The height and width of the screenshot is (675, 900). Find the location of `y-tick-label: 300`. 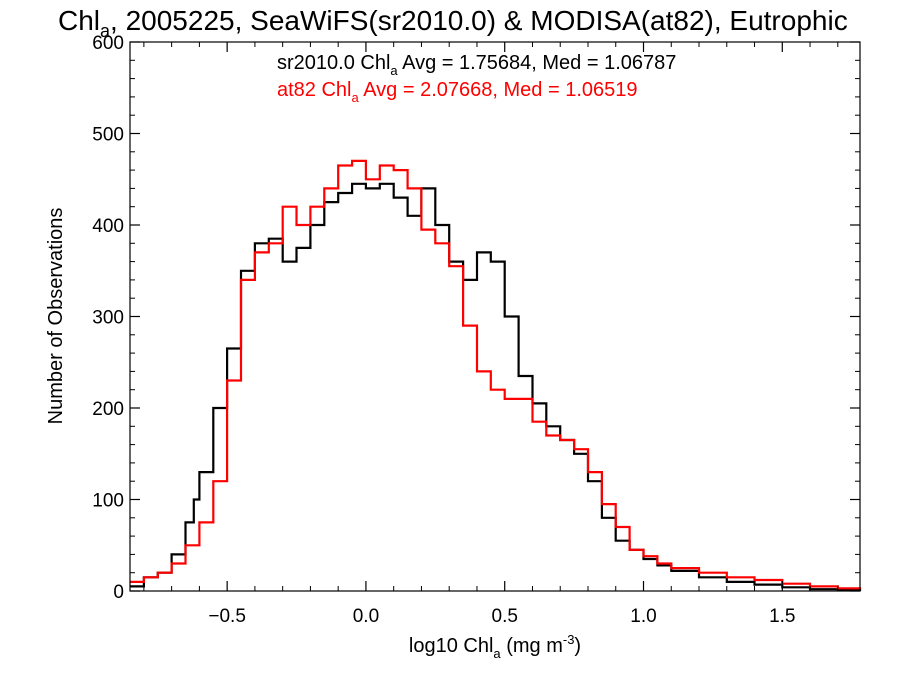

y-tick-label: 300 is located at coordinates (108, 318).